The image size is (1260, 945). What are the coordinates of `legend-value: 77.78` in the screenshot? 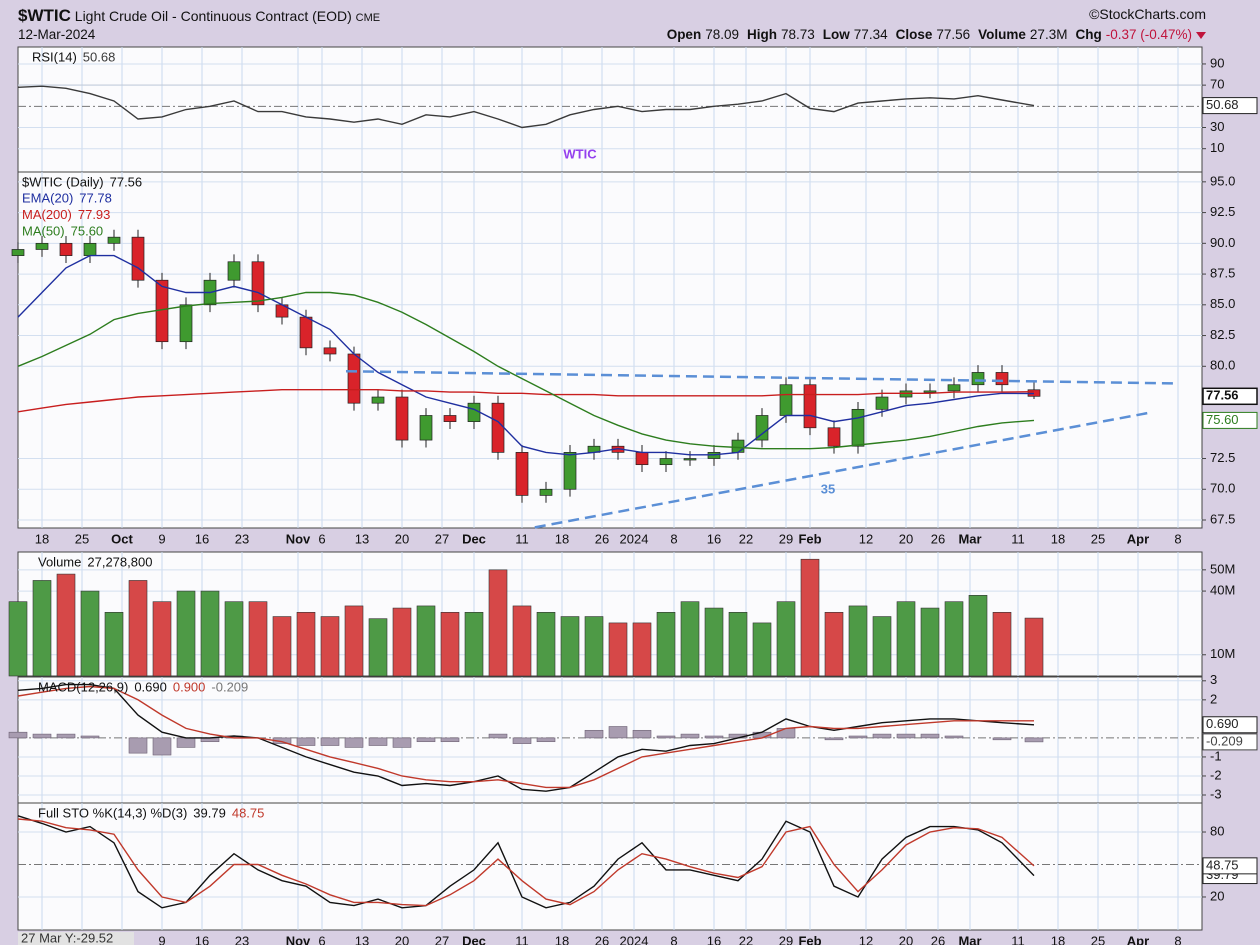 It's located at (95, 197).